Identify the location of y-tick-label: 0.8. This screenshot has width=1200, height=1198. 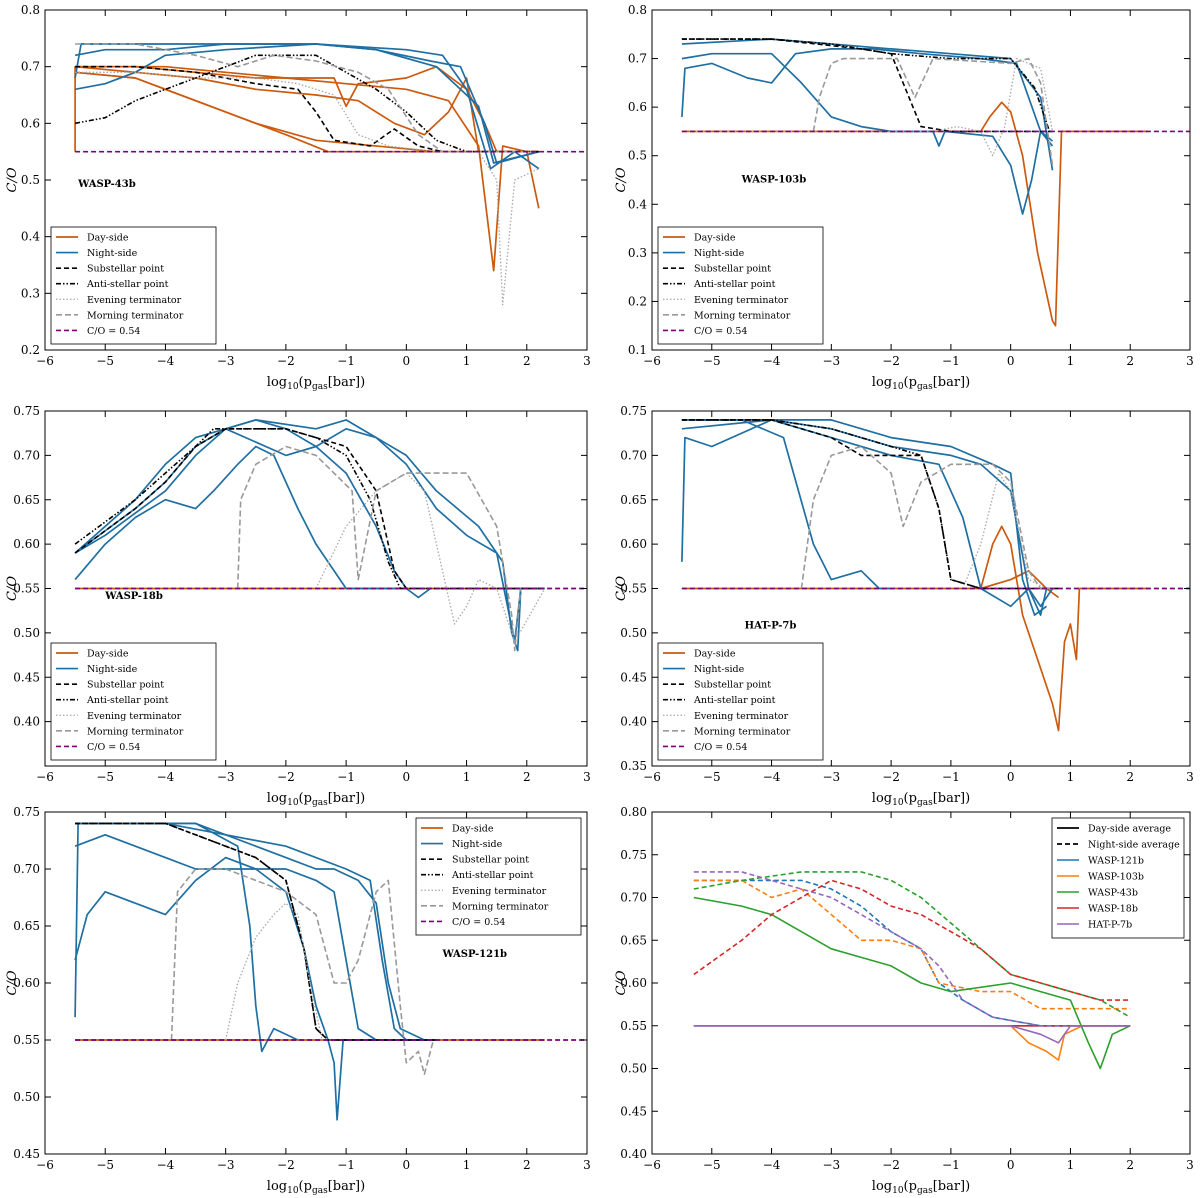
(30, 10).